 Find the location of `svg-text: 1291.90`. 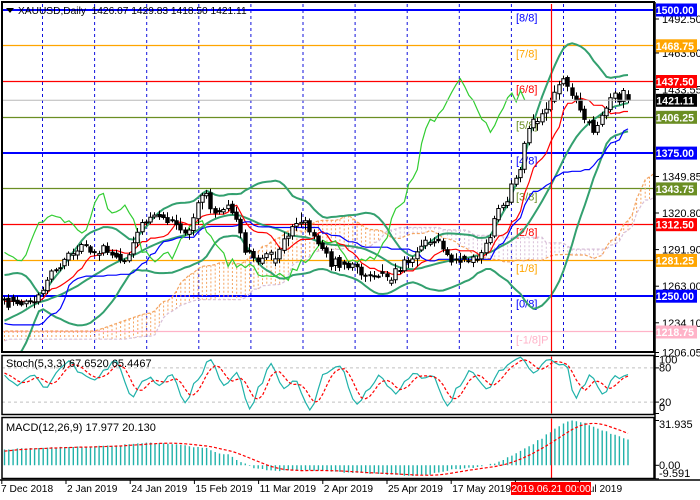

svg-text: 1291.90 is located at coordinates (681, 251).